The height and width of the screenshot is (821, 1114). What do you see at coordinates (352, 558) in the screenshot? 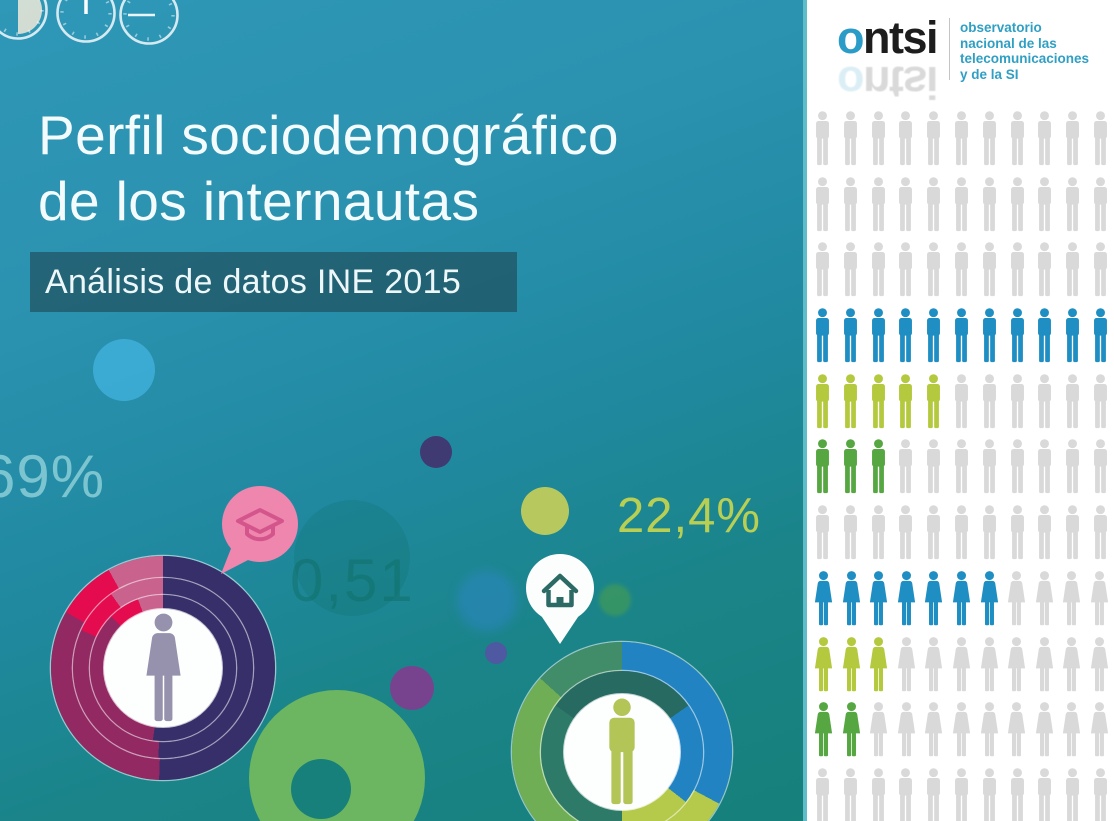
I see `faint-teal-blob` at bounding box center [352, 558].